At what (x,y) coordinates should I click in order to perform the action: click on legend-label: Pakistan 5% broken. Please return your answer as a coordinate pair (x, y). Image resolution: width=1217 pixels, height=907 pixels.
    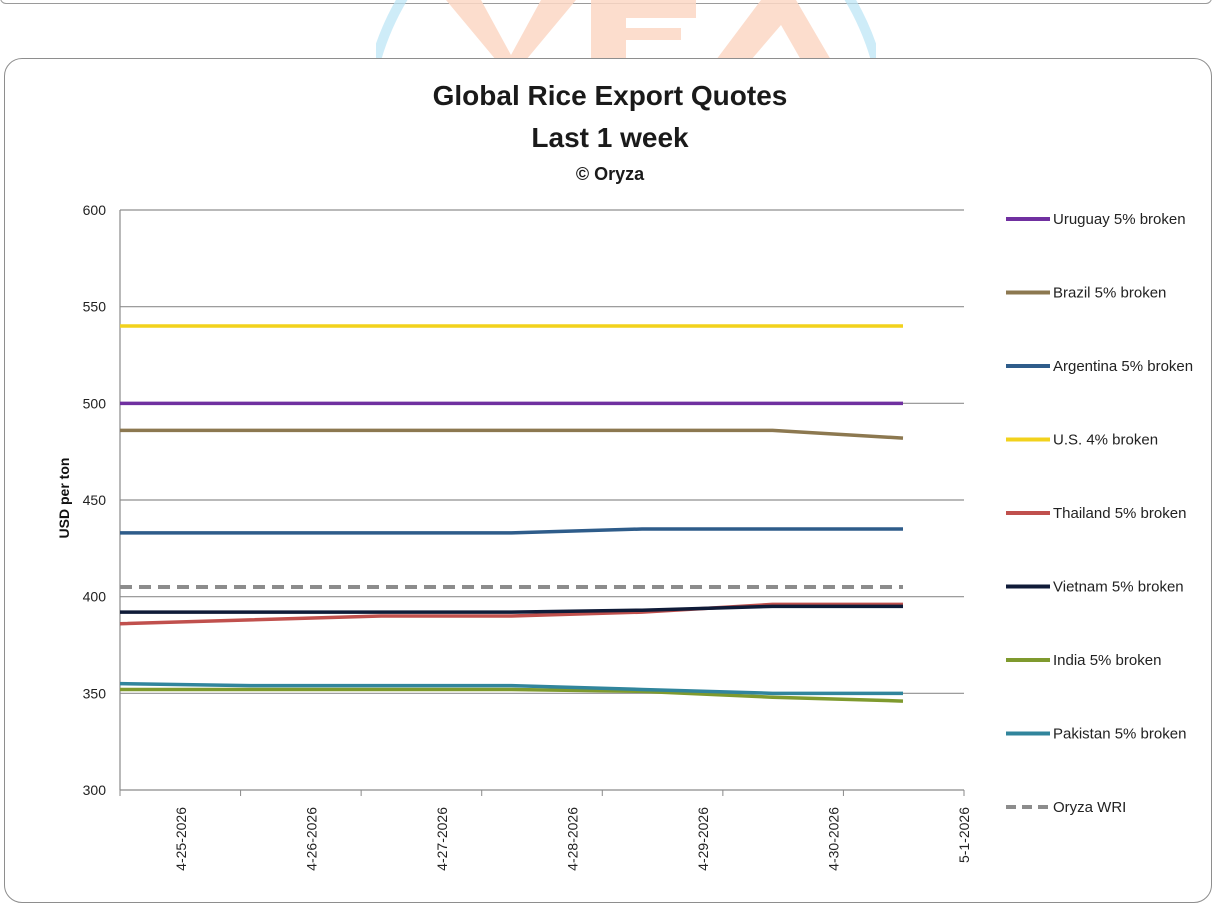
    Looking at the image, I should click on (1119, 734).